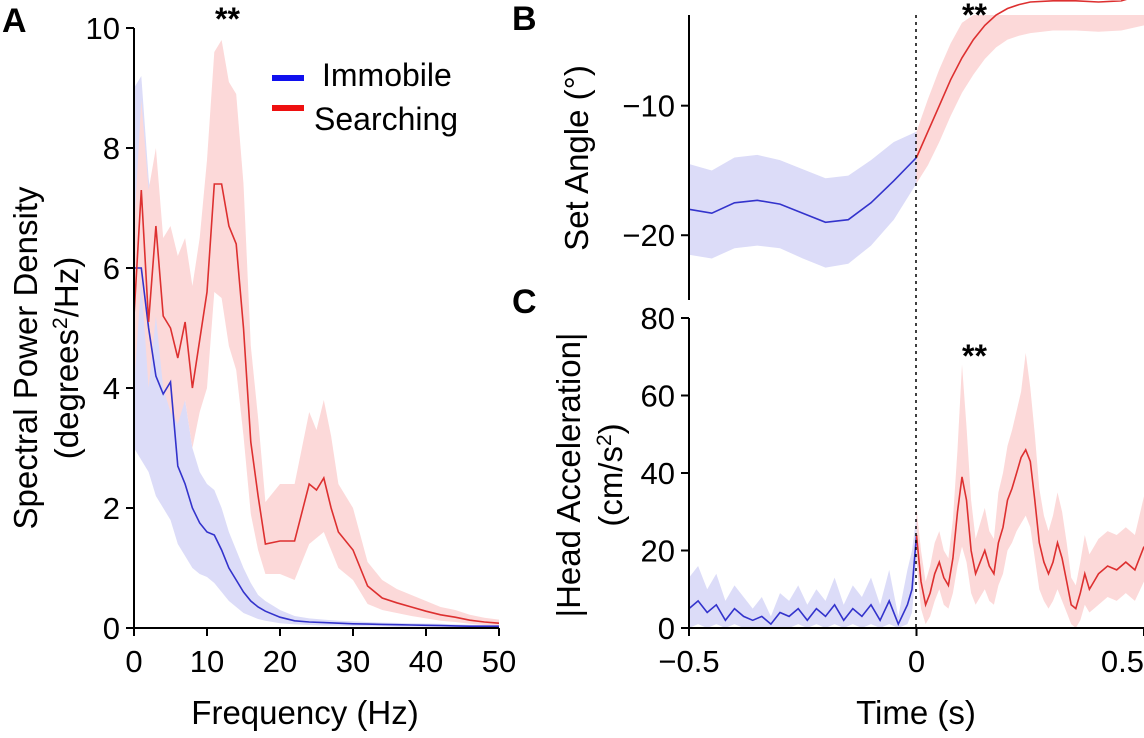  I want to click on panel-c-x-tick-label: −0.5, so click(688, 661).